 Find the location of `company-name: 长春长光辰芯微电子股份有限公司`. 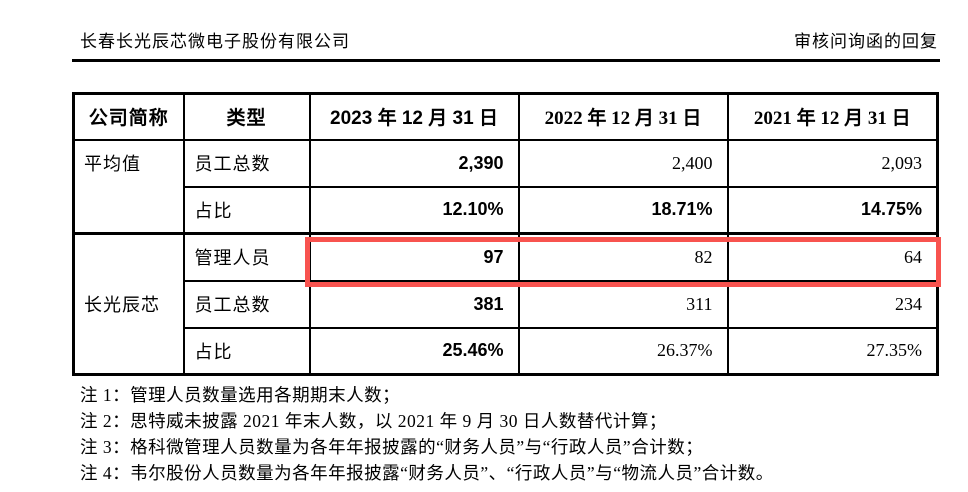

company-name: 长春长光辰芯微电子股份有限公司 is located at coordinates (215, 41).